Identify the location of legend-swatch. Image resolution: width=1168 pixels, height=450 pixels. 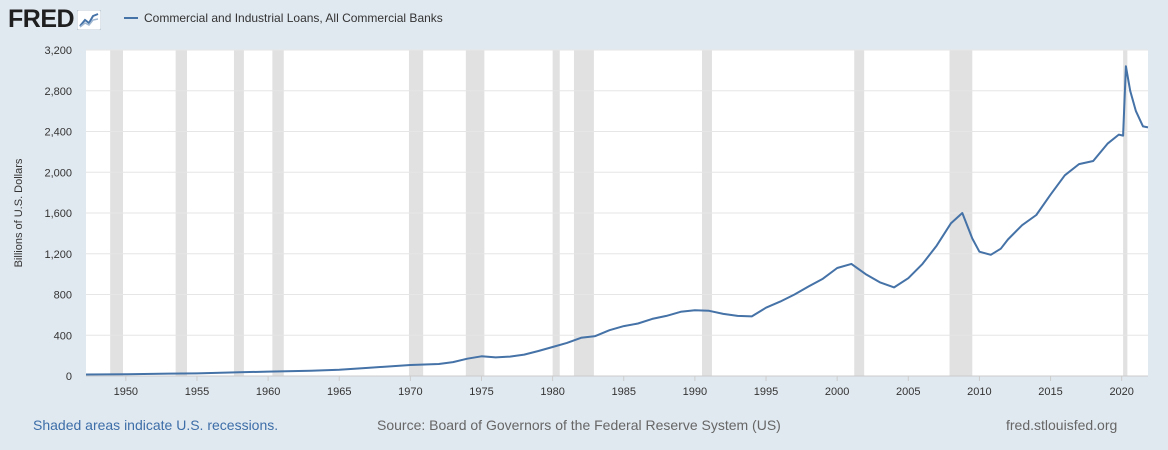
(131, 18).